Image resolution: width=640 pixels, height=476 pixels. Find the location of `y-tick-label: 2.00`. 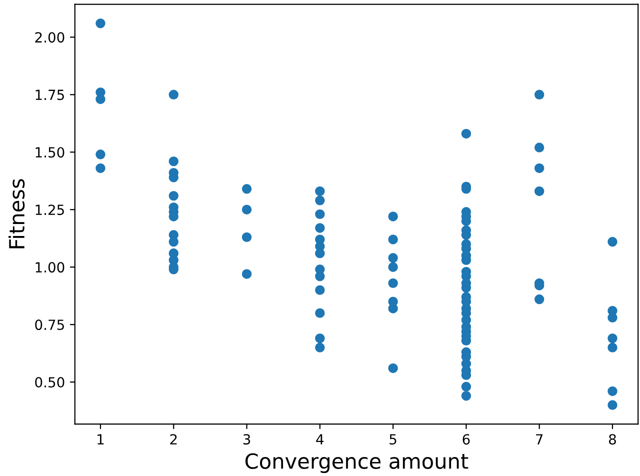

y-tick-label: 2.00 is located at coordinates (49, 37).